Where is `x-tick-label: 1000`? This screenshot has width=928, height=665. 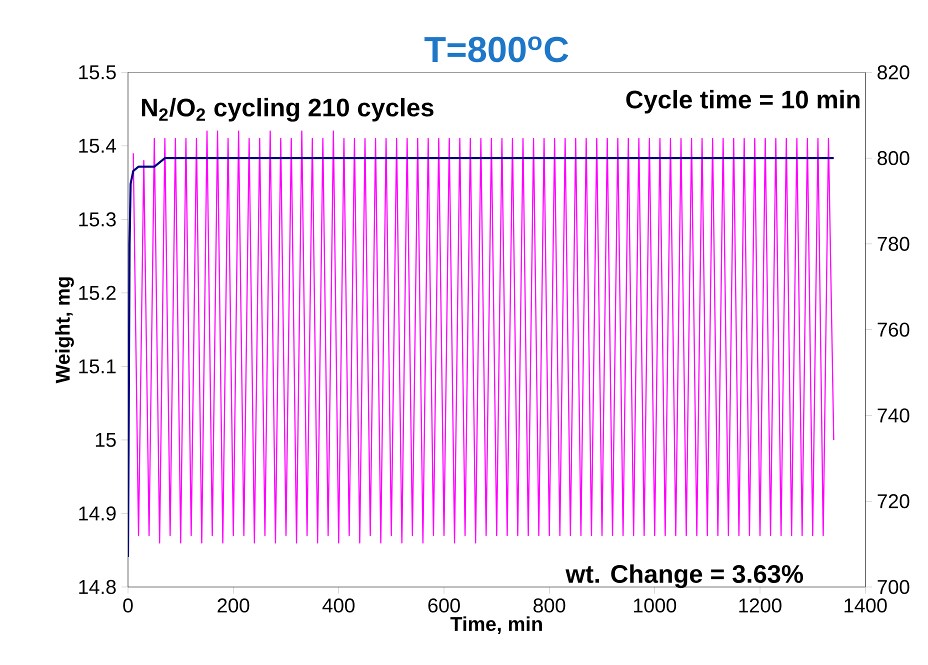
x-tick-label: 1000 is located at coordinates (655, 605).